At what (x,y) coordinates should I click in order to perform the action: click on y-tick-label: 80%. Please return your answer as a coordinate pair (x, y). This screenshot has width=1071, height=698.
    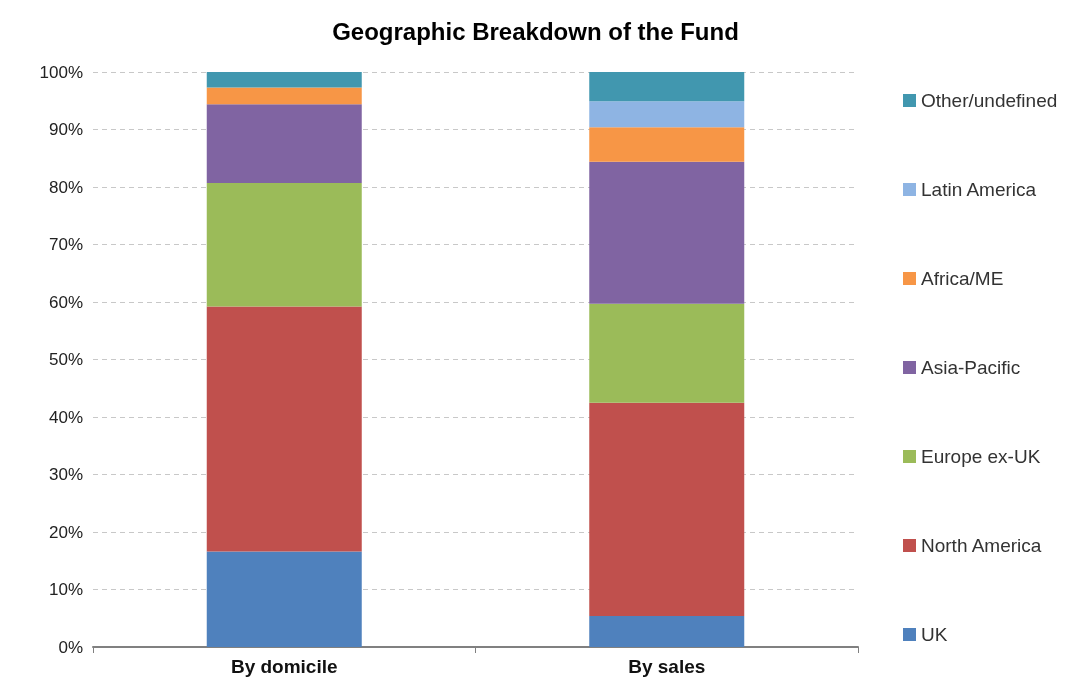
    Looking at the image, I should click on (65, 187).